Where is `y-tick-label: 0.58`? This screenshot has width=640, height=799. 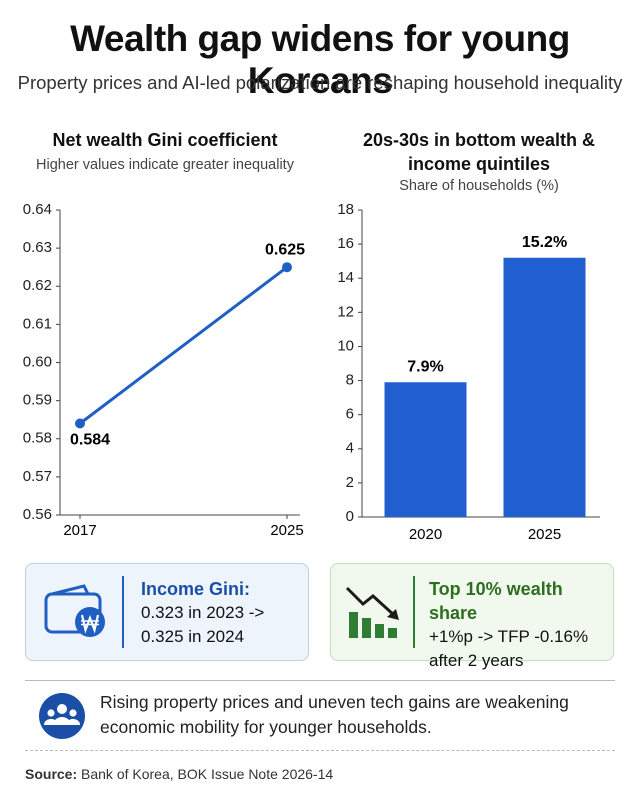
y-tick-label: 0.58 is located at coordinates (37, 438).